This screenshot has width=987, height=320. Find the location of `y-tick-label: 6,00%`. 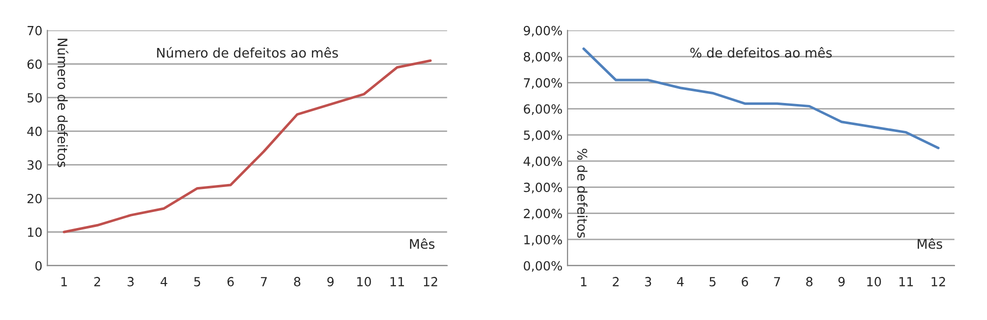

y-tick-label: 6,00% is located at coordinates (543, 109).